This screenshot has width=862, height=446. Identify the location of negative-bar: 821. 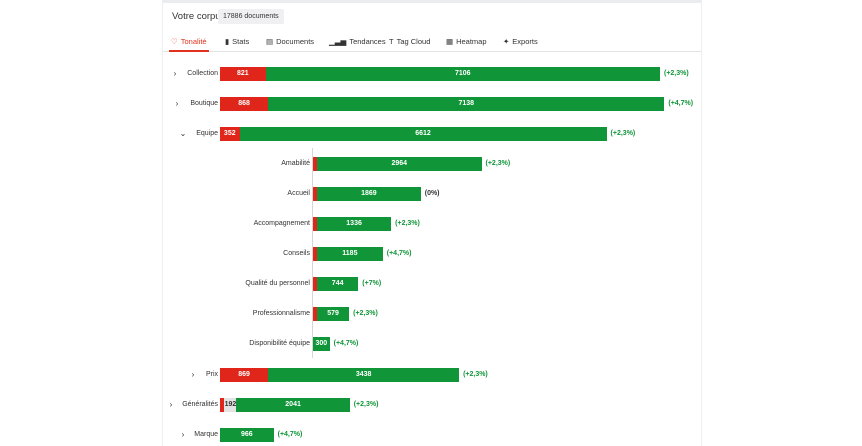
(243, 74).